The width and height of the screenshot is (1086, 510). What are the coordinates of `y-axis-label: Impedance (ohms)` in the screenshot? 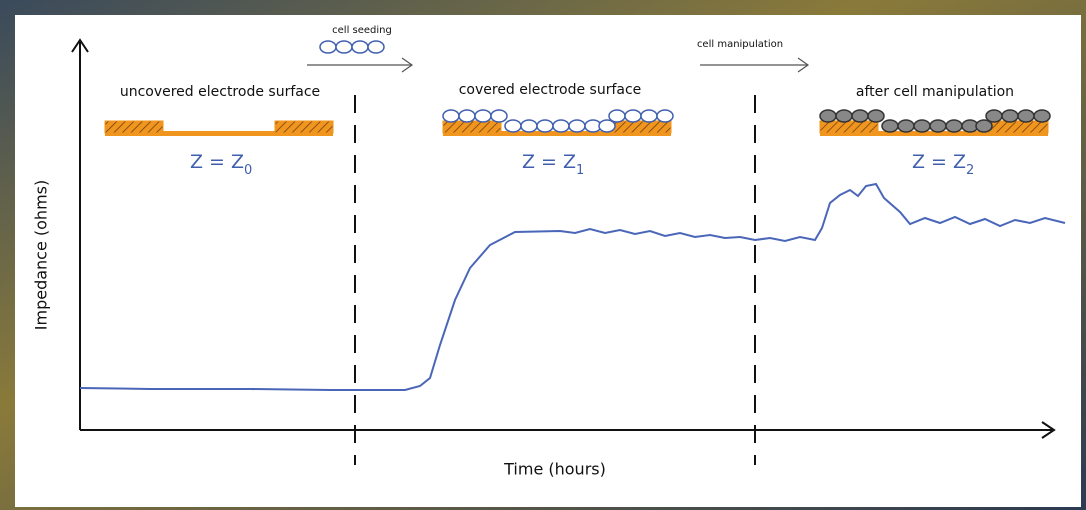 It's located at (41, 255).